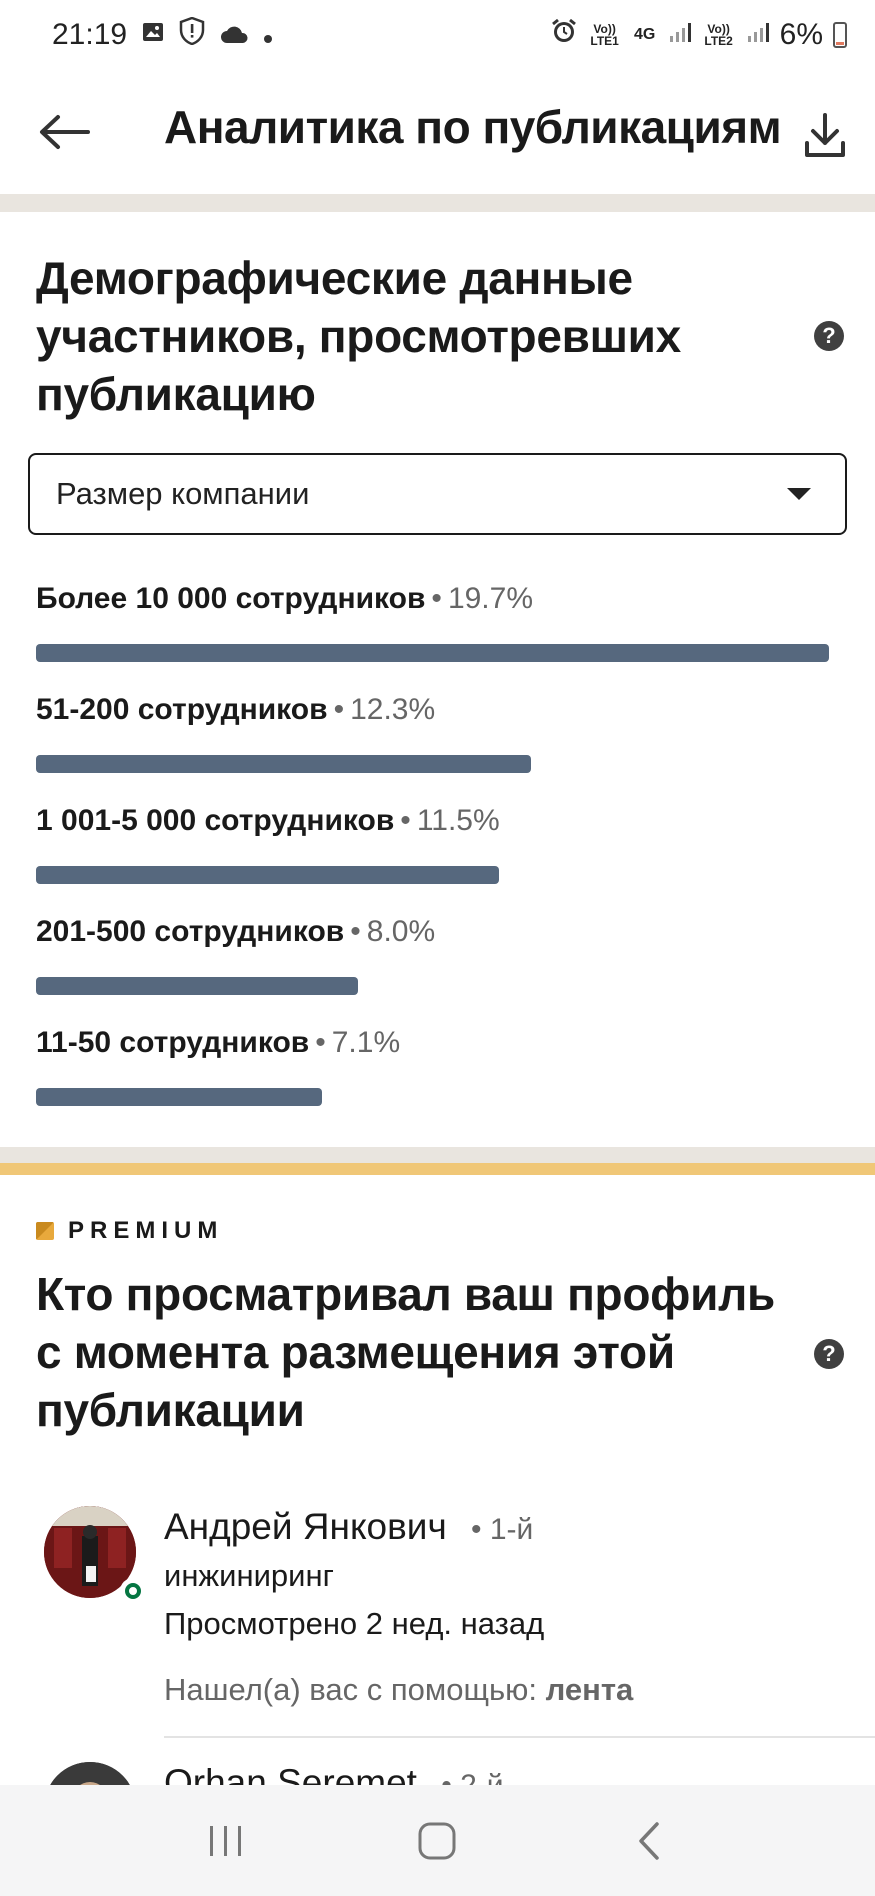  I want to click on notification-dot-icon, so click(268, 35).